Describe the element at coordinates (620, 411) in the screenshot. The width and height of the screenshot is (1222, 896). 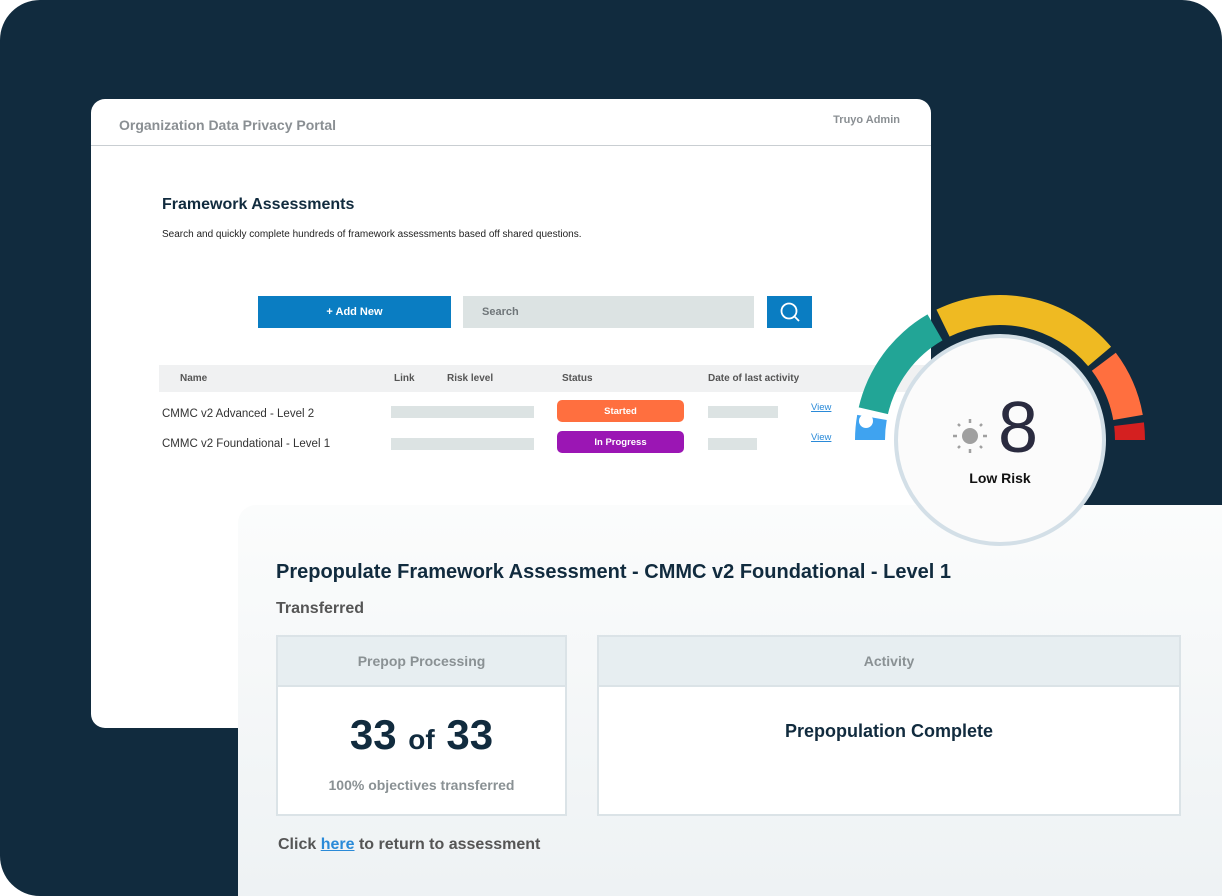
I see `status-badge: Started` at that location.